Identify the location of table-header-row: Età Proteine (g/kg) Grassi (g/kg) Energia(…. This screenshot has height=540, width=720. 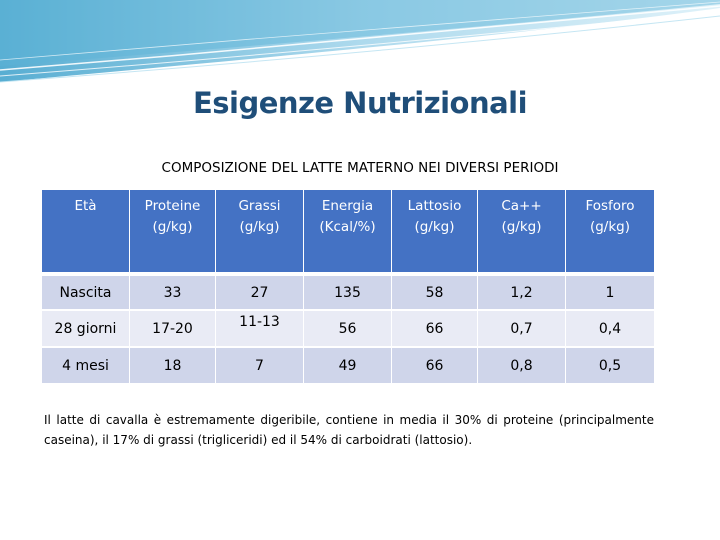
(348, 231).